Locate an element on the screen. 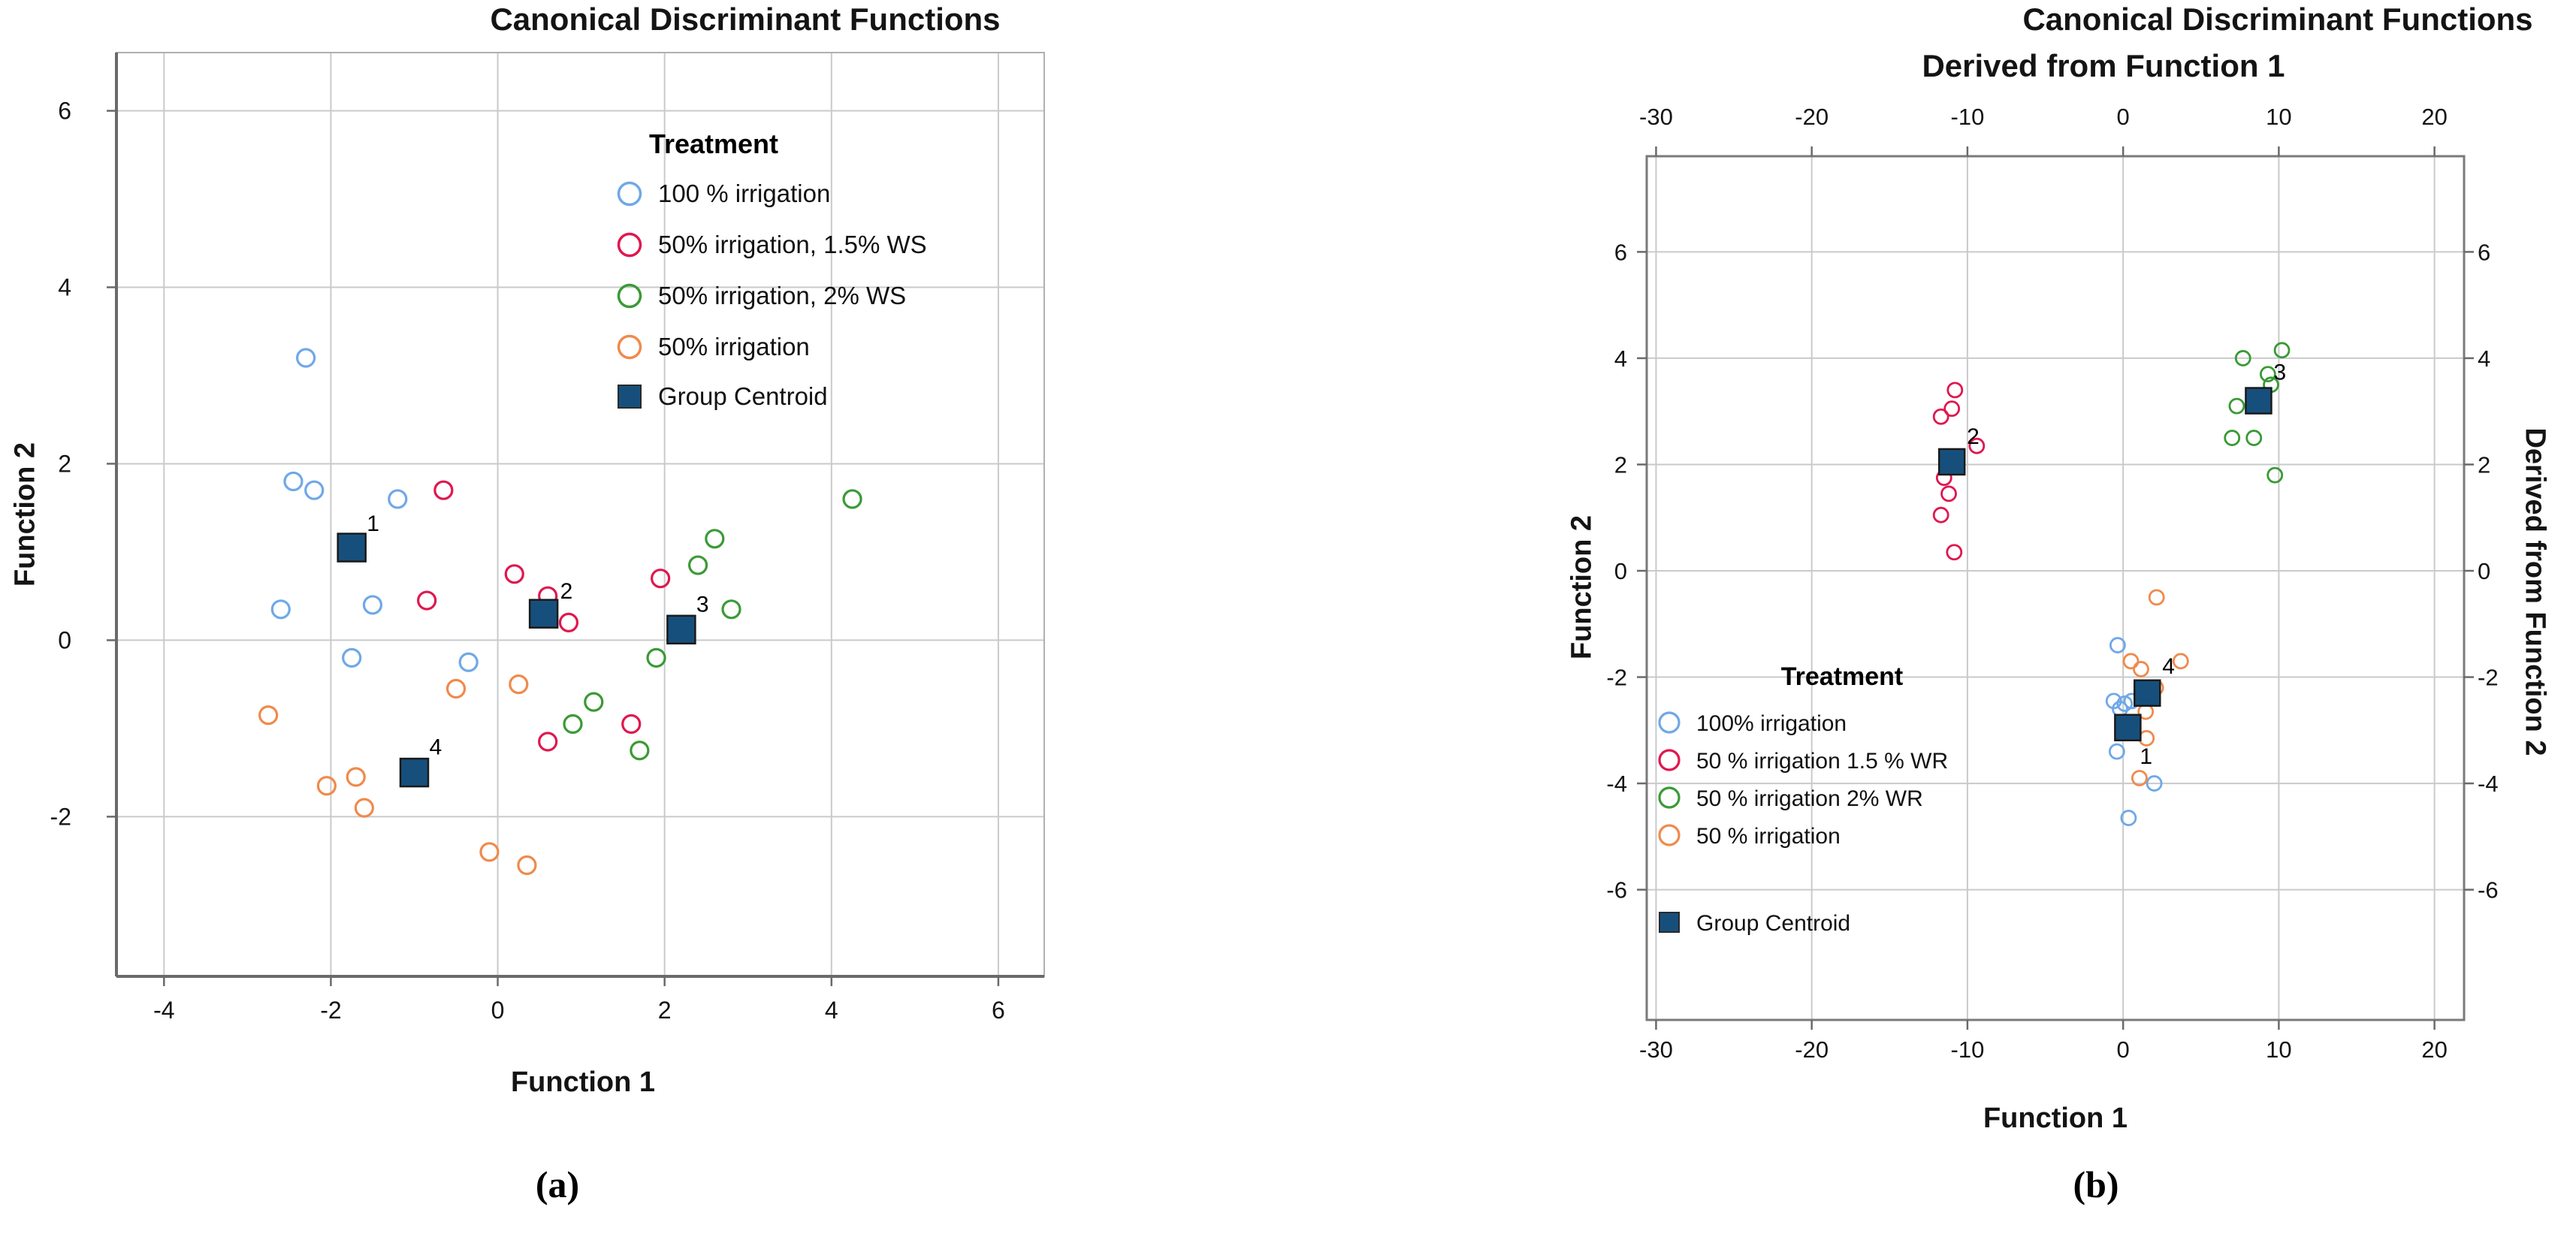 Image resolution: width=2576 pixels, height=1249 pixels. right-chart-subtitle: Derived from Function 1 is located at coordinates (2103, 65).